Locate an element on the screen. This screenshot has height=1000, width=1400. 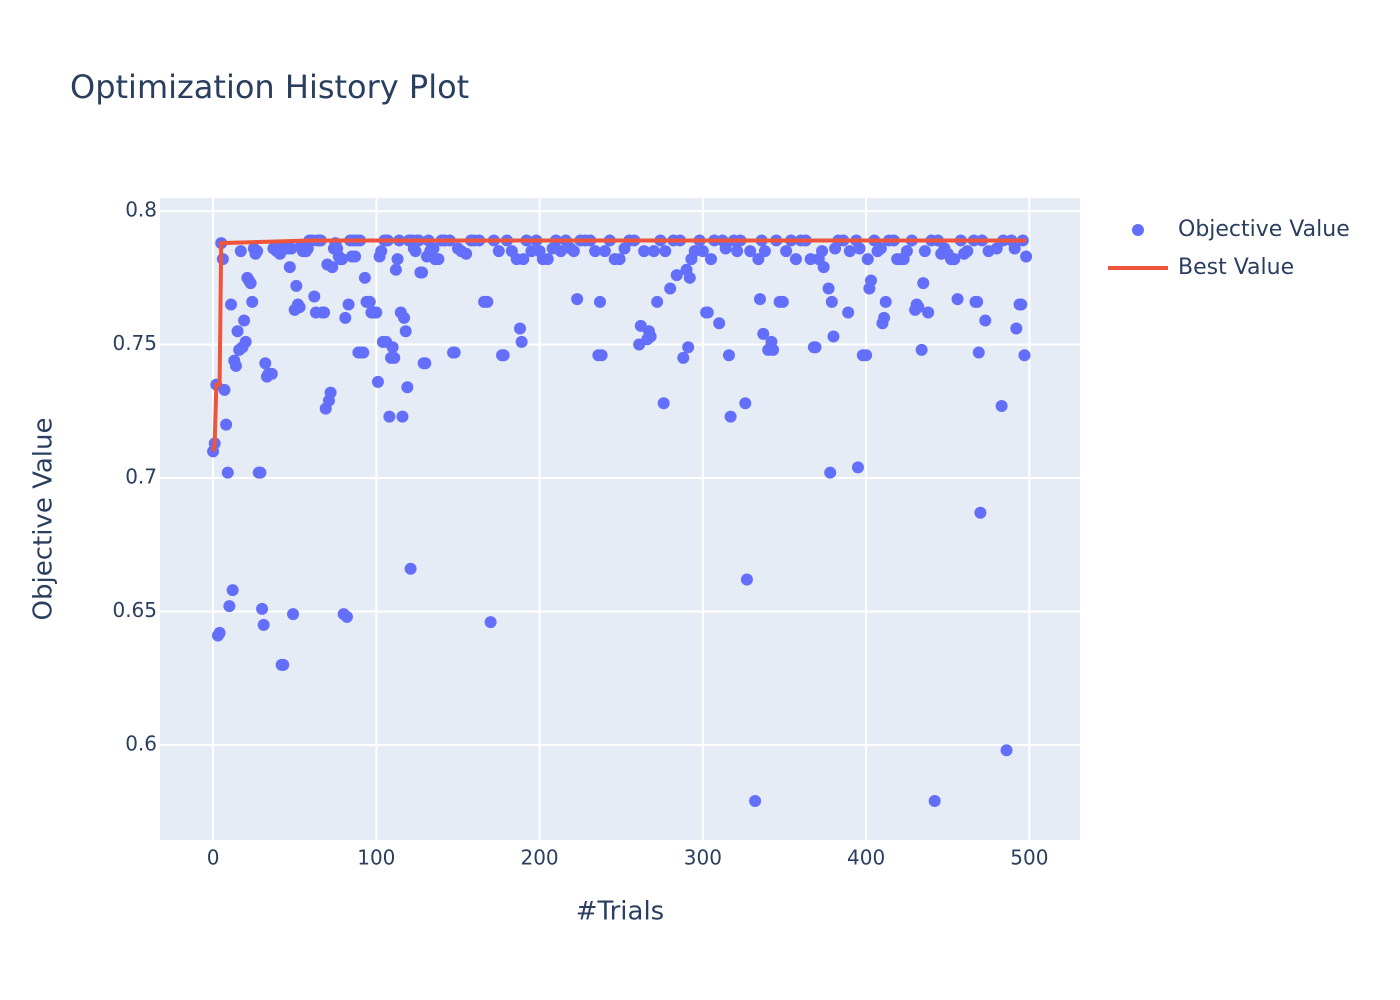
y-axis-title: Objective Value is located at coordinates (44, 519).